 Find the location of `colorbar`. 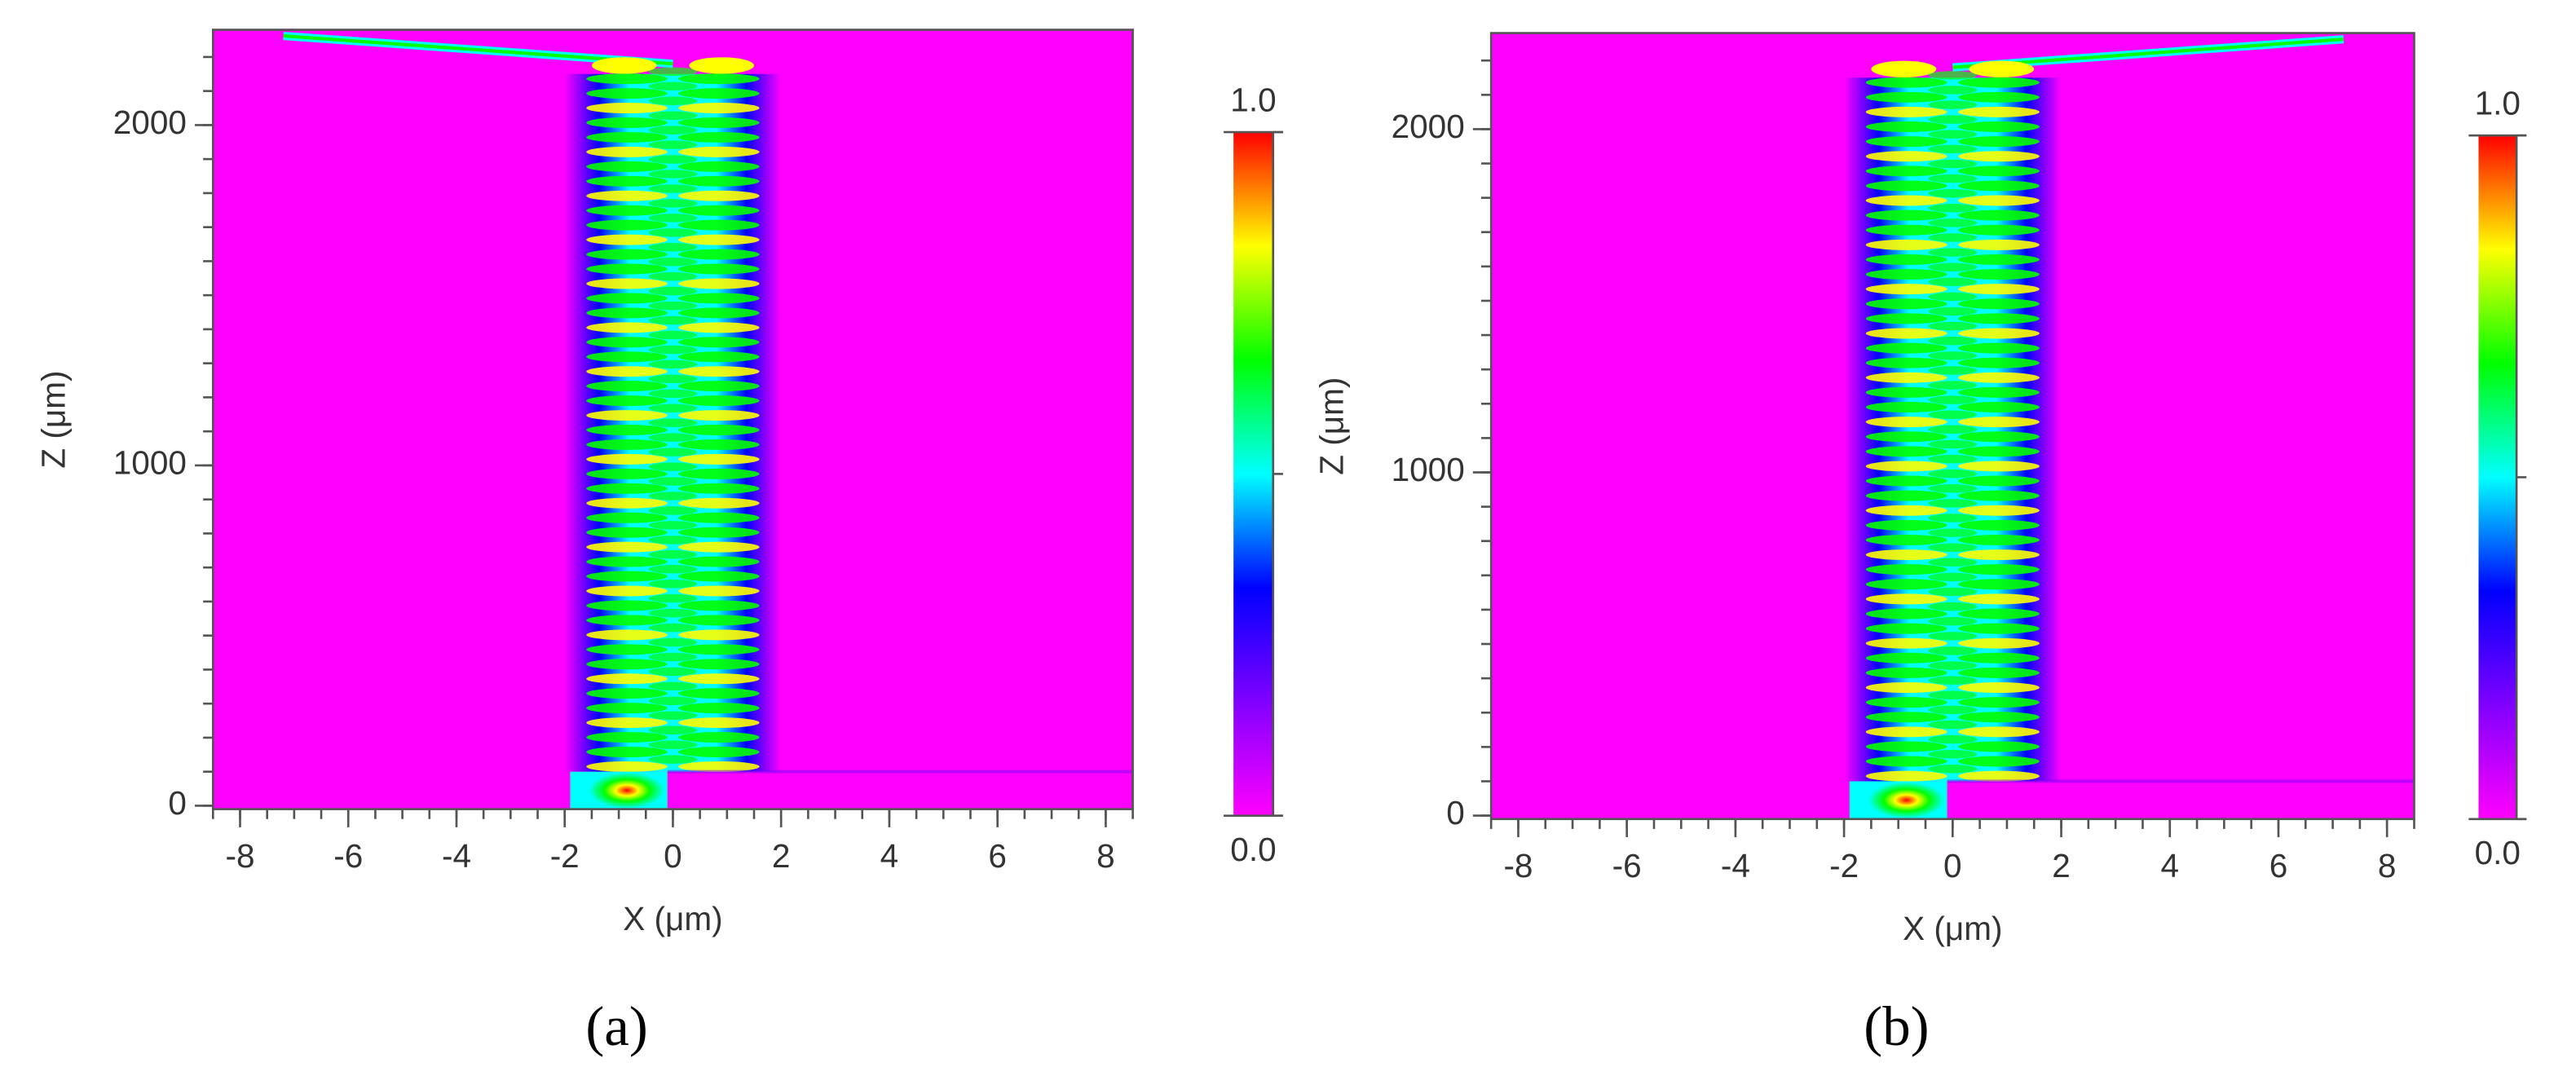

colorbar is located at coordinates (2497, 477).